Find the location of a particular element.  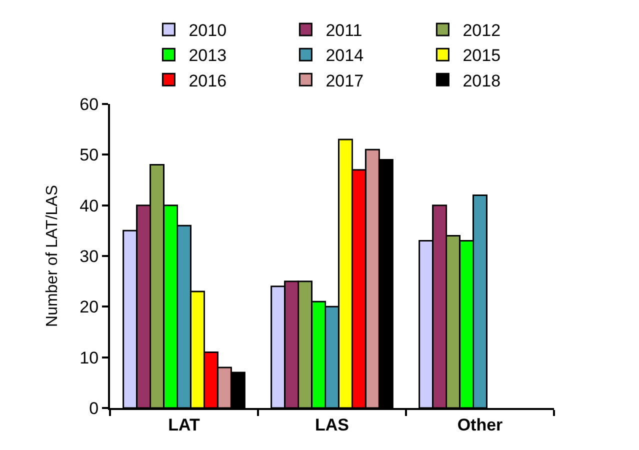

legend-label: 2017 is located at coordinates (345, 80).